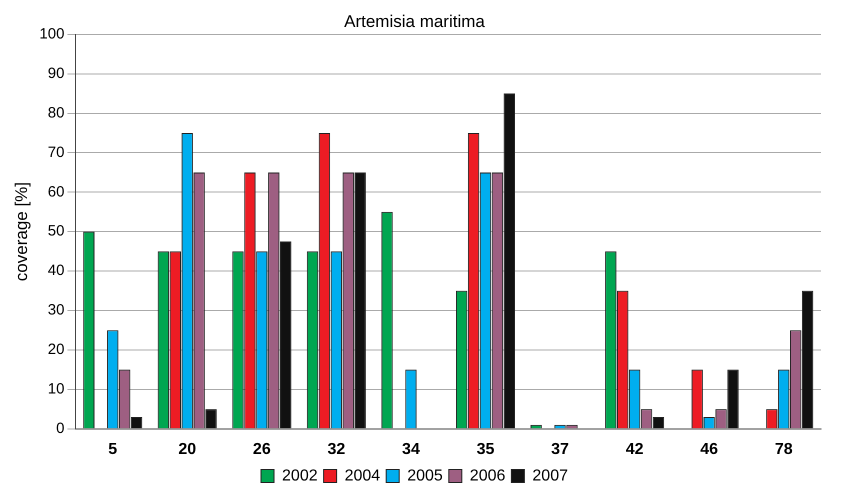  I want to click on y-tick-label: 70, so click(56, 152).